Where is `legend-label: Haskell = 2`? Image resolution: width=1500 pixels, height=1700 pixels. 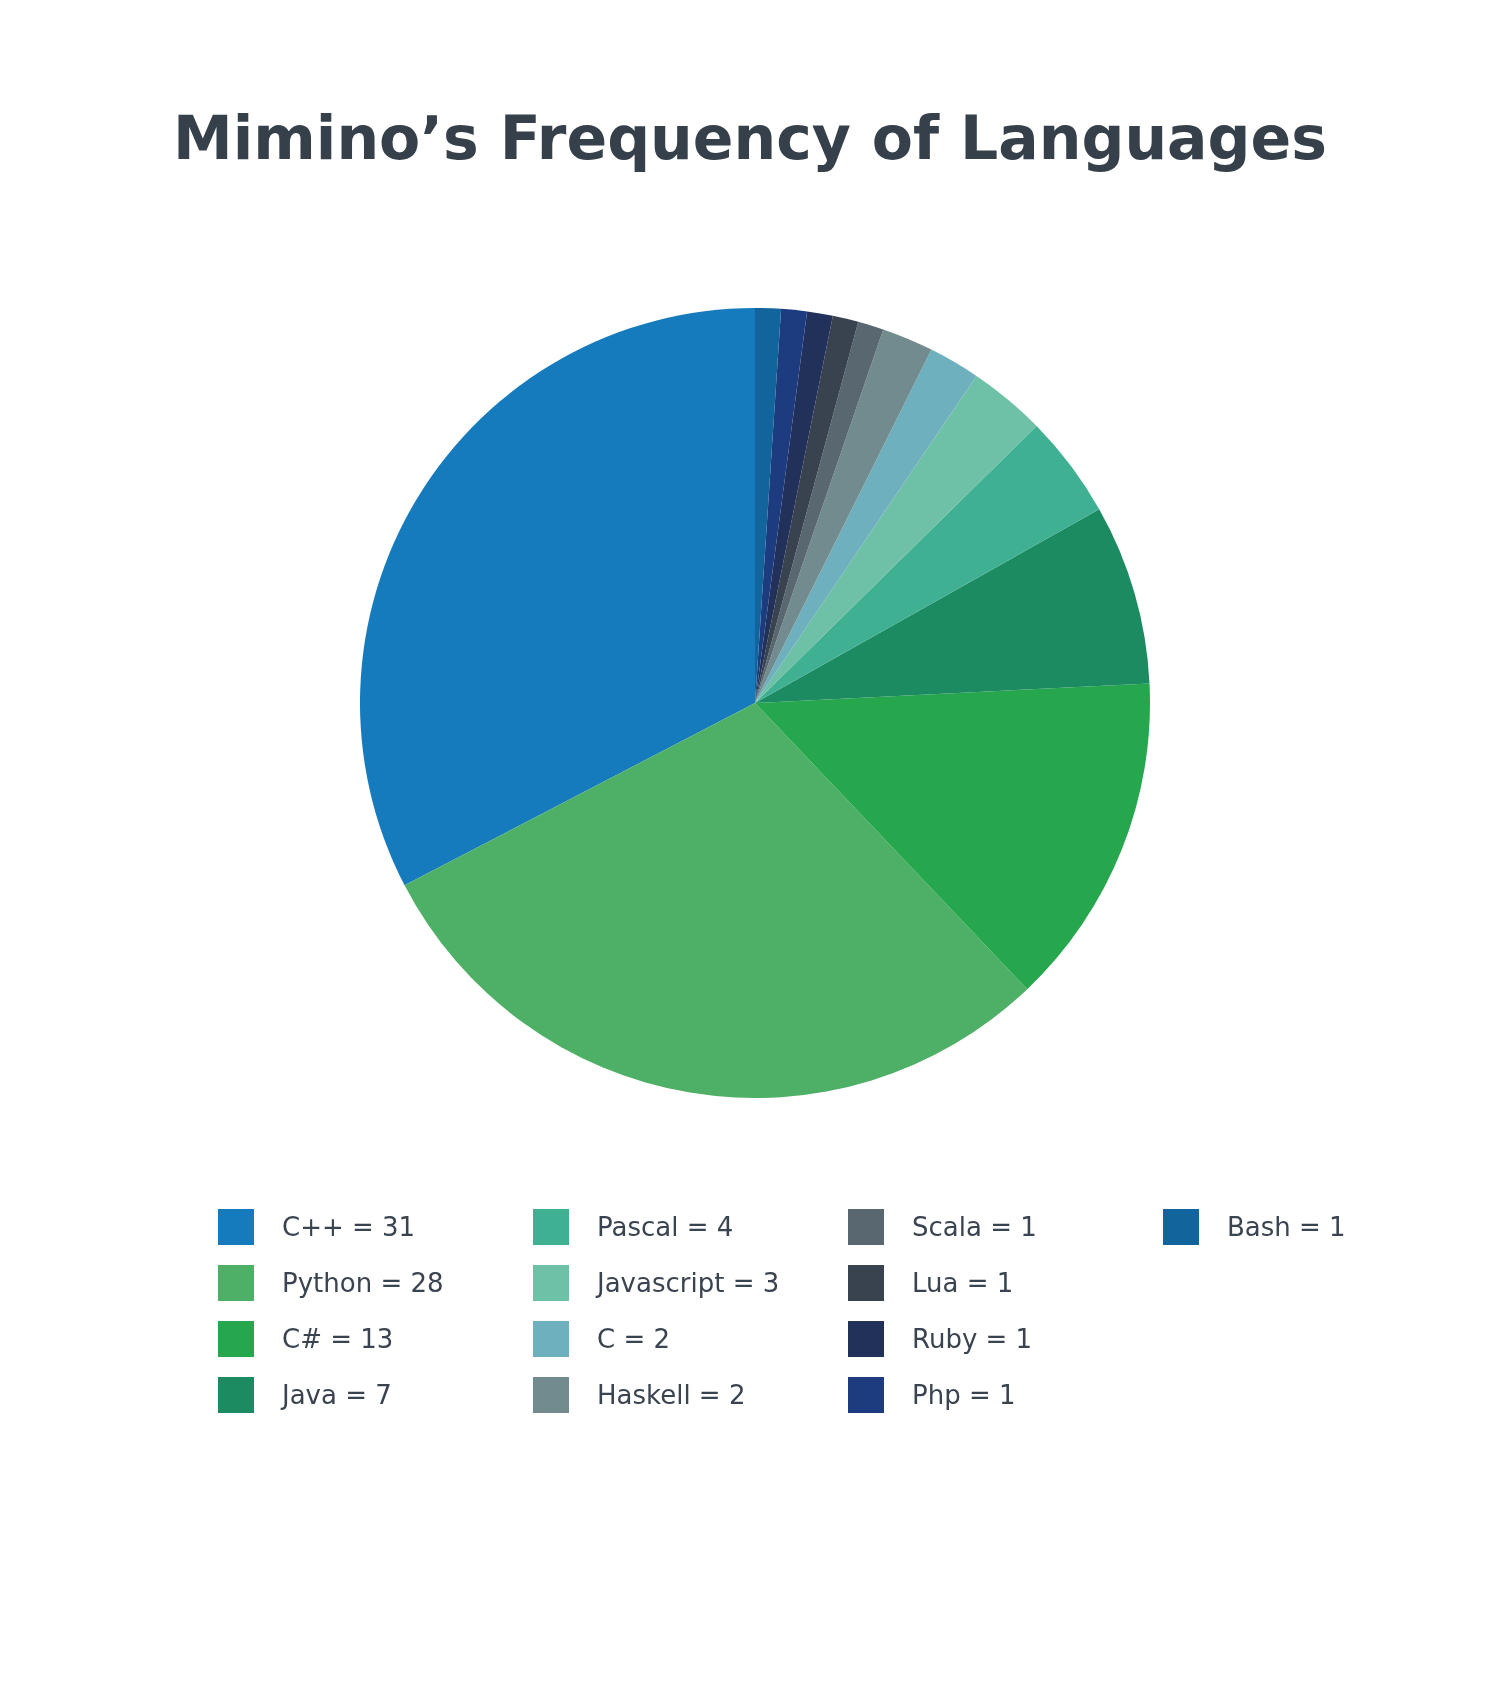 legend-label: Haskell = 2 is located at coordinates (671, 1395).